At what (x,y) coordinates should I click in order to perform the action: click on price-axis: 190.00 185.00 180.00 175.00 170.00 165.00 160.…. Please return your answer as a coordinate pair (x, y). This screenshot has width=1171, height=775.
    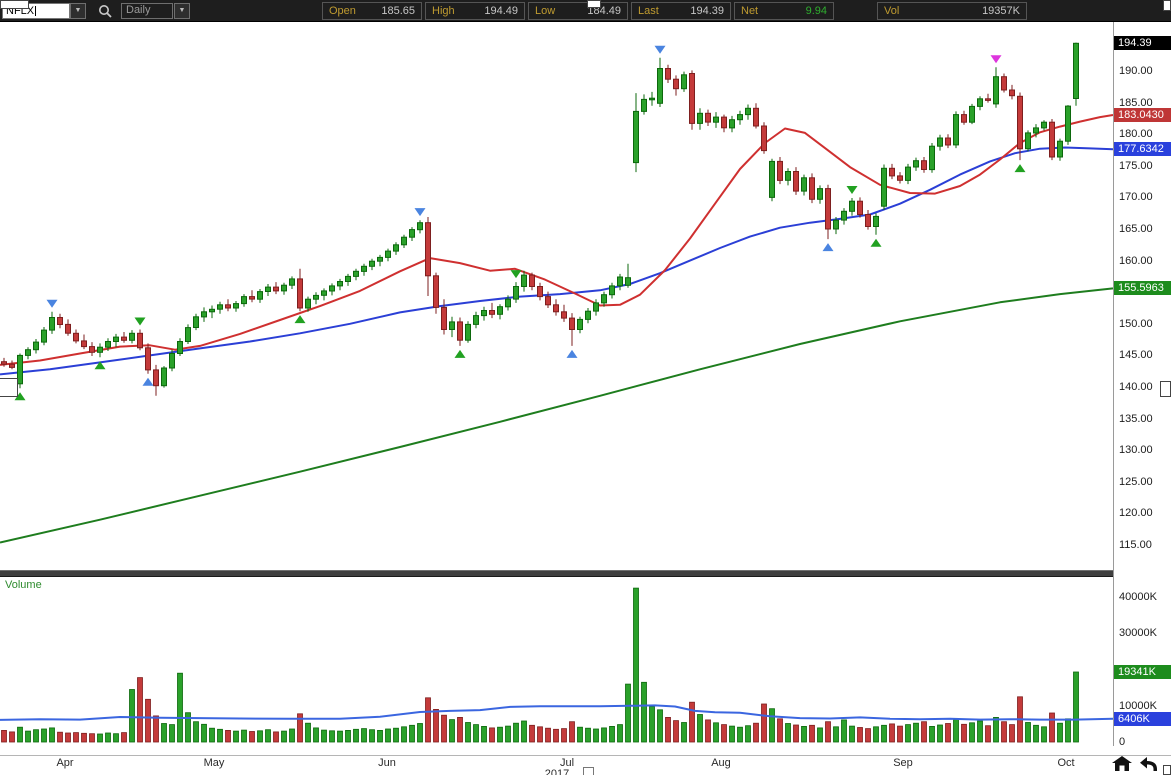
    Looking at the image, I should click on (1142, 388).